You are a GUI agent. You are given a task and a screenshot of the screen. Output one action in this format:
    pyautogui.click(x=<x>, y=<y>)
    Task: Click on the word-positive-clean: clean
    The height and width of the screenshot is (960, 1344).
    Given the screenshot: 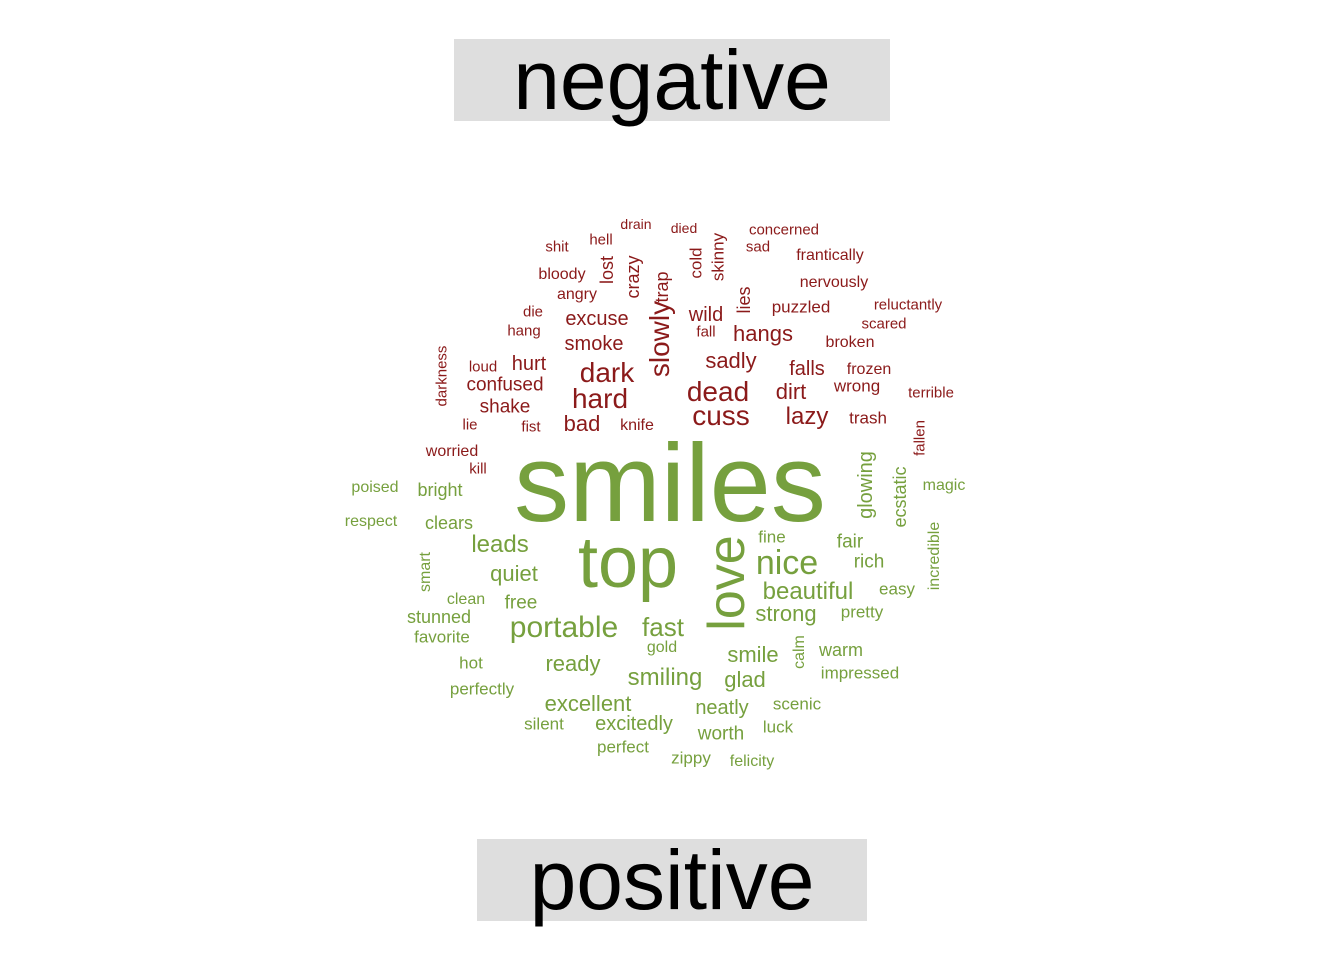 What is the action you would take?
    pyautogui.click(x=466, y=599)
    